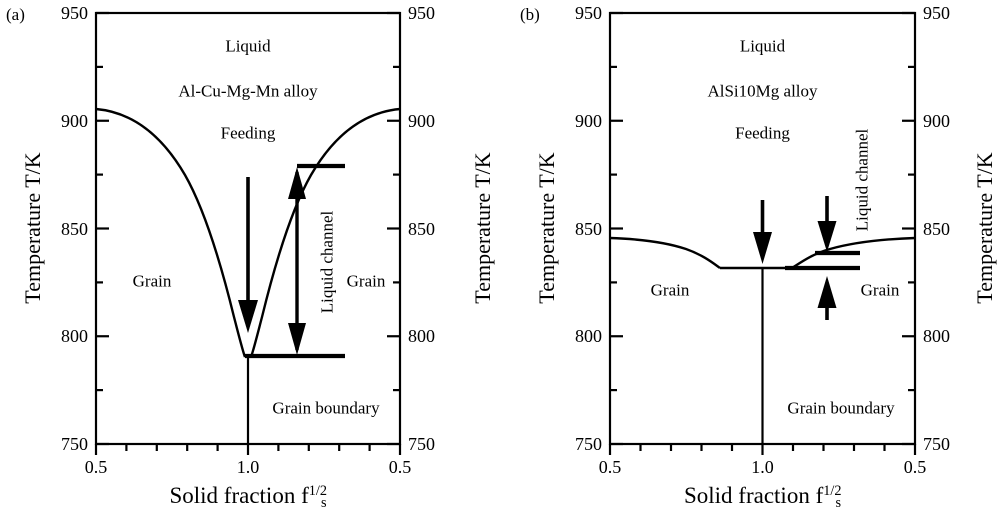  What do you see at coordinates (297, 261) in the screenshot?
I see `panel-a-liquid-channel-arrow` at bounding box center [297, 261].